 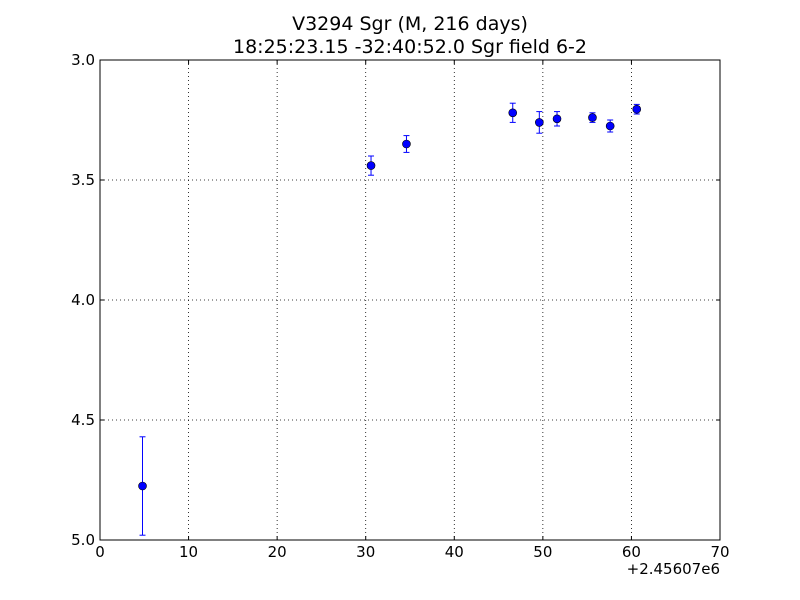 I want to click on y-tick-label: 4.5, so click(x=83, y=420).